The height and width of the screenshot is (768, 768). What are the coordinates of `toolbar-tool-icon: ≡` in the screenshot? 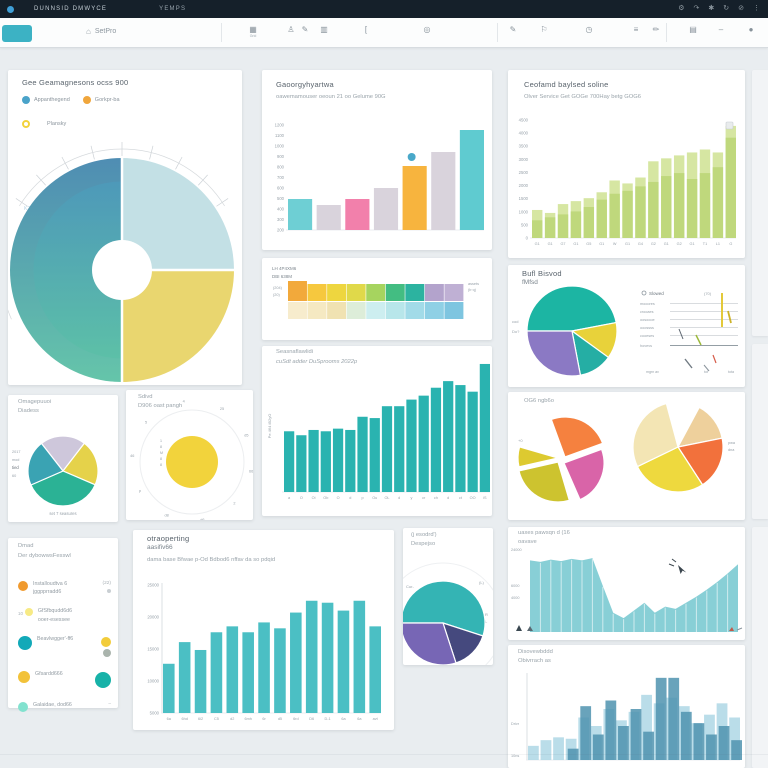 It's located at (636, 29).